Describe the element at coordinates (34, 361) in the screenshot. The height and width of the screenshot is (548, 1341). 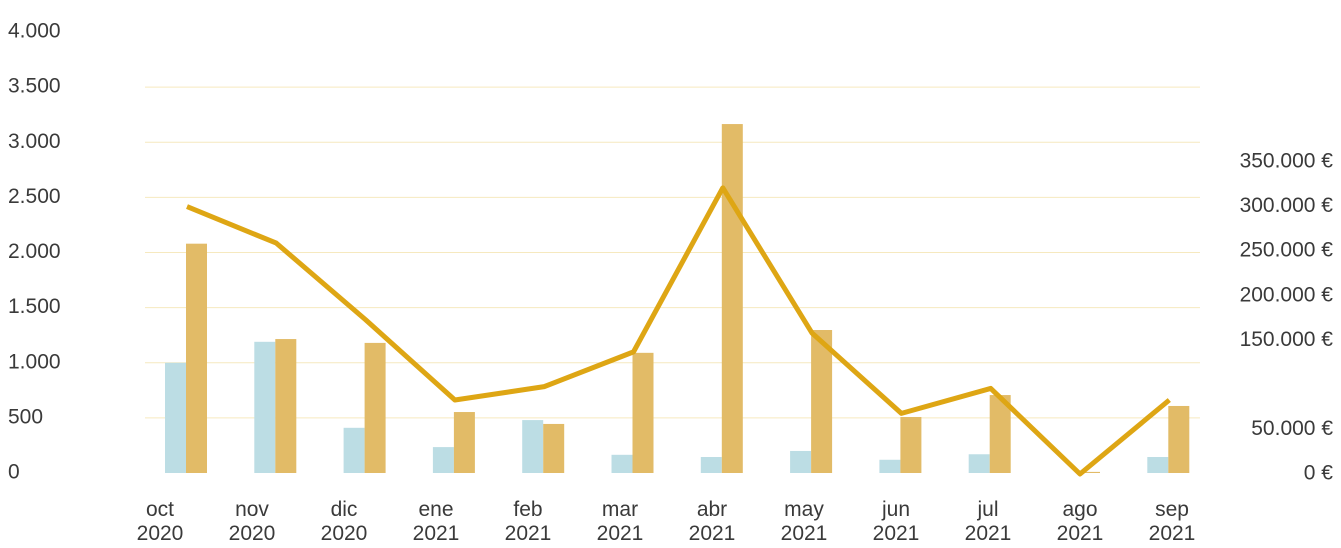
I see `y-tick-label: 1.000` at that location.